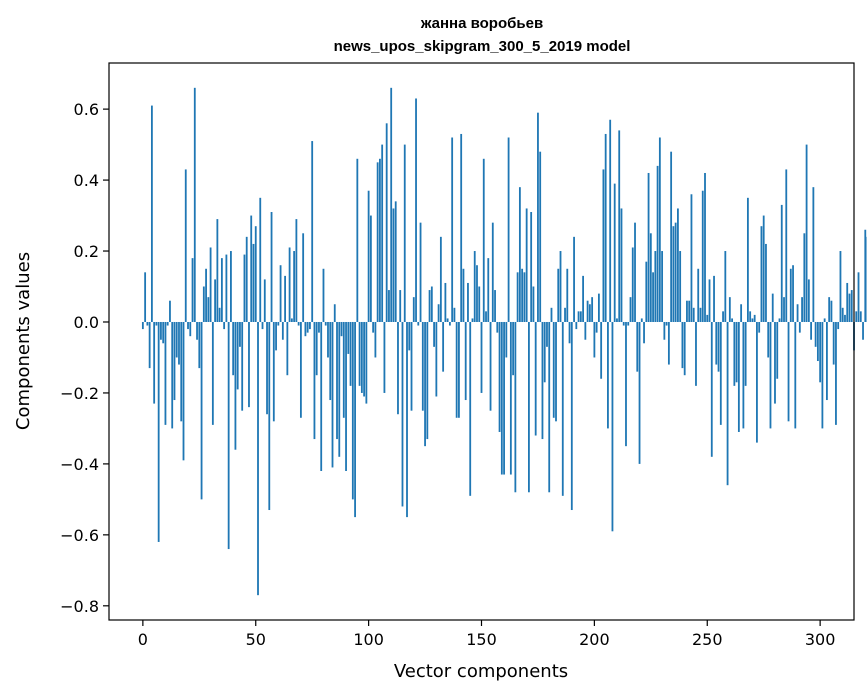 The height and width of the screenshot is (696, 867). I want to click on x-tick-label: 100, so click(368, 639).